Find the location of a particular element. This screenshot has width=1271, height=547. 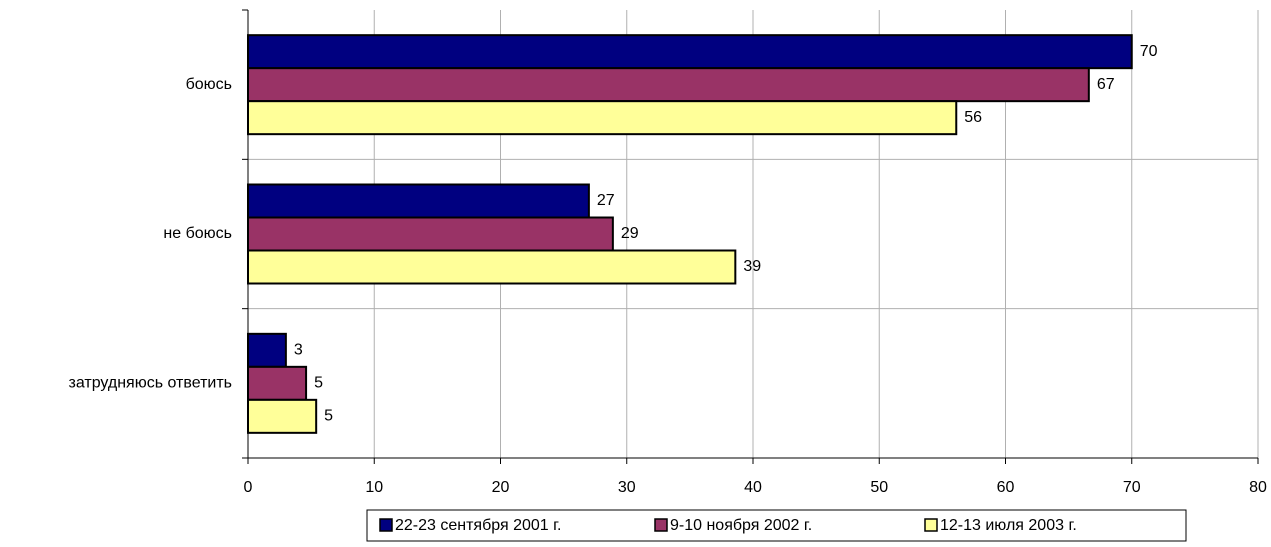

legend-label: 12-13 июля 2003 г. is located at coordinates (1008, 525).